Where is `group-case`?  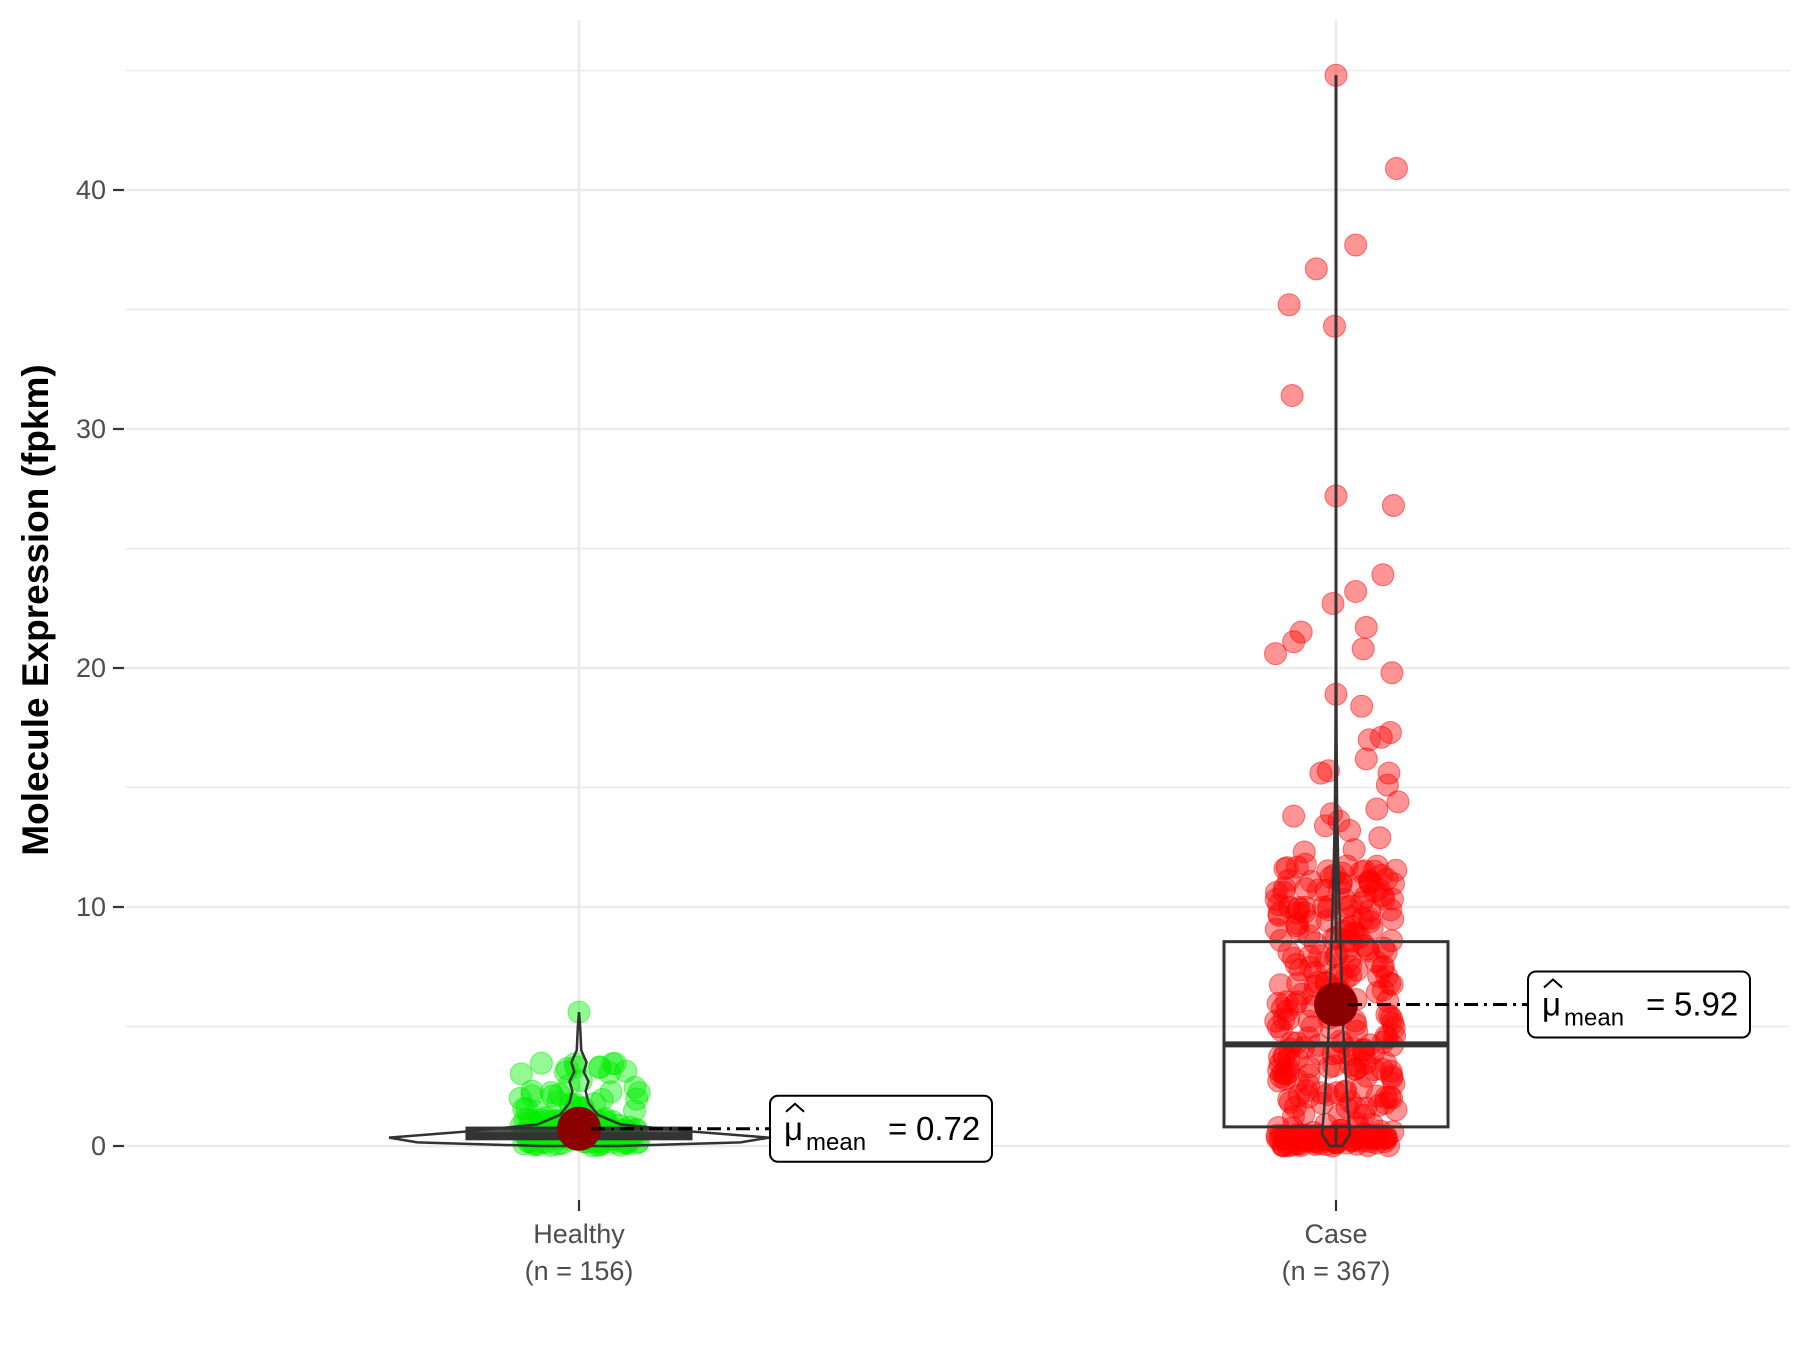
group-case is located at coordinates (1336, 610).